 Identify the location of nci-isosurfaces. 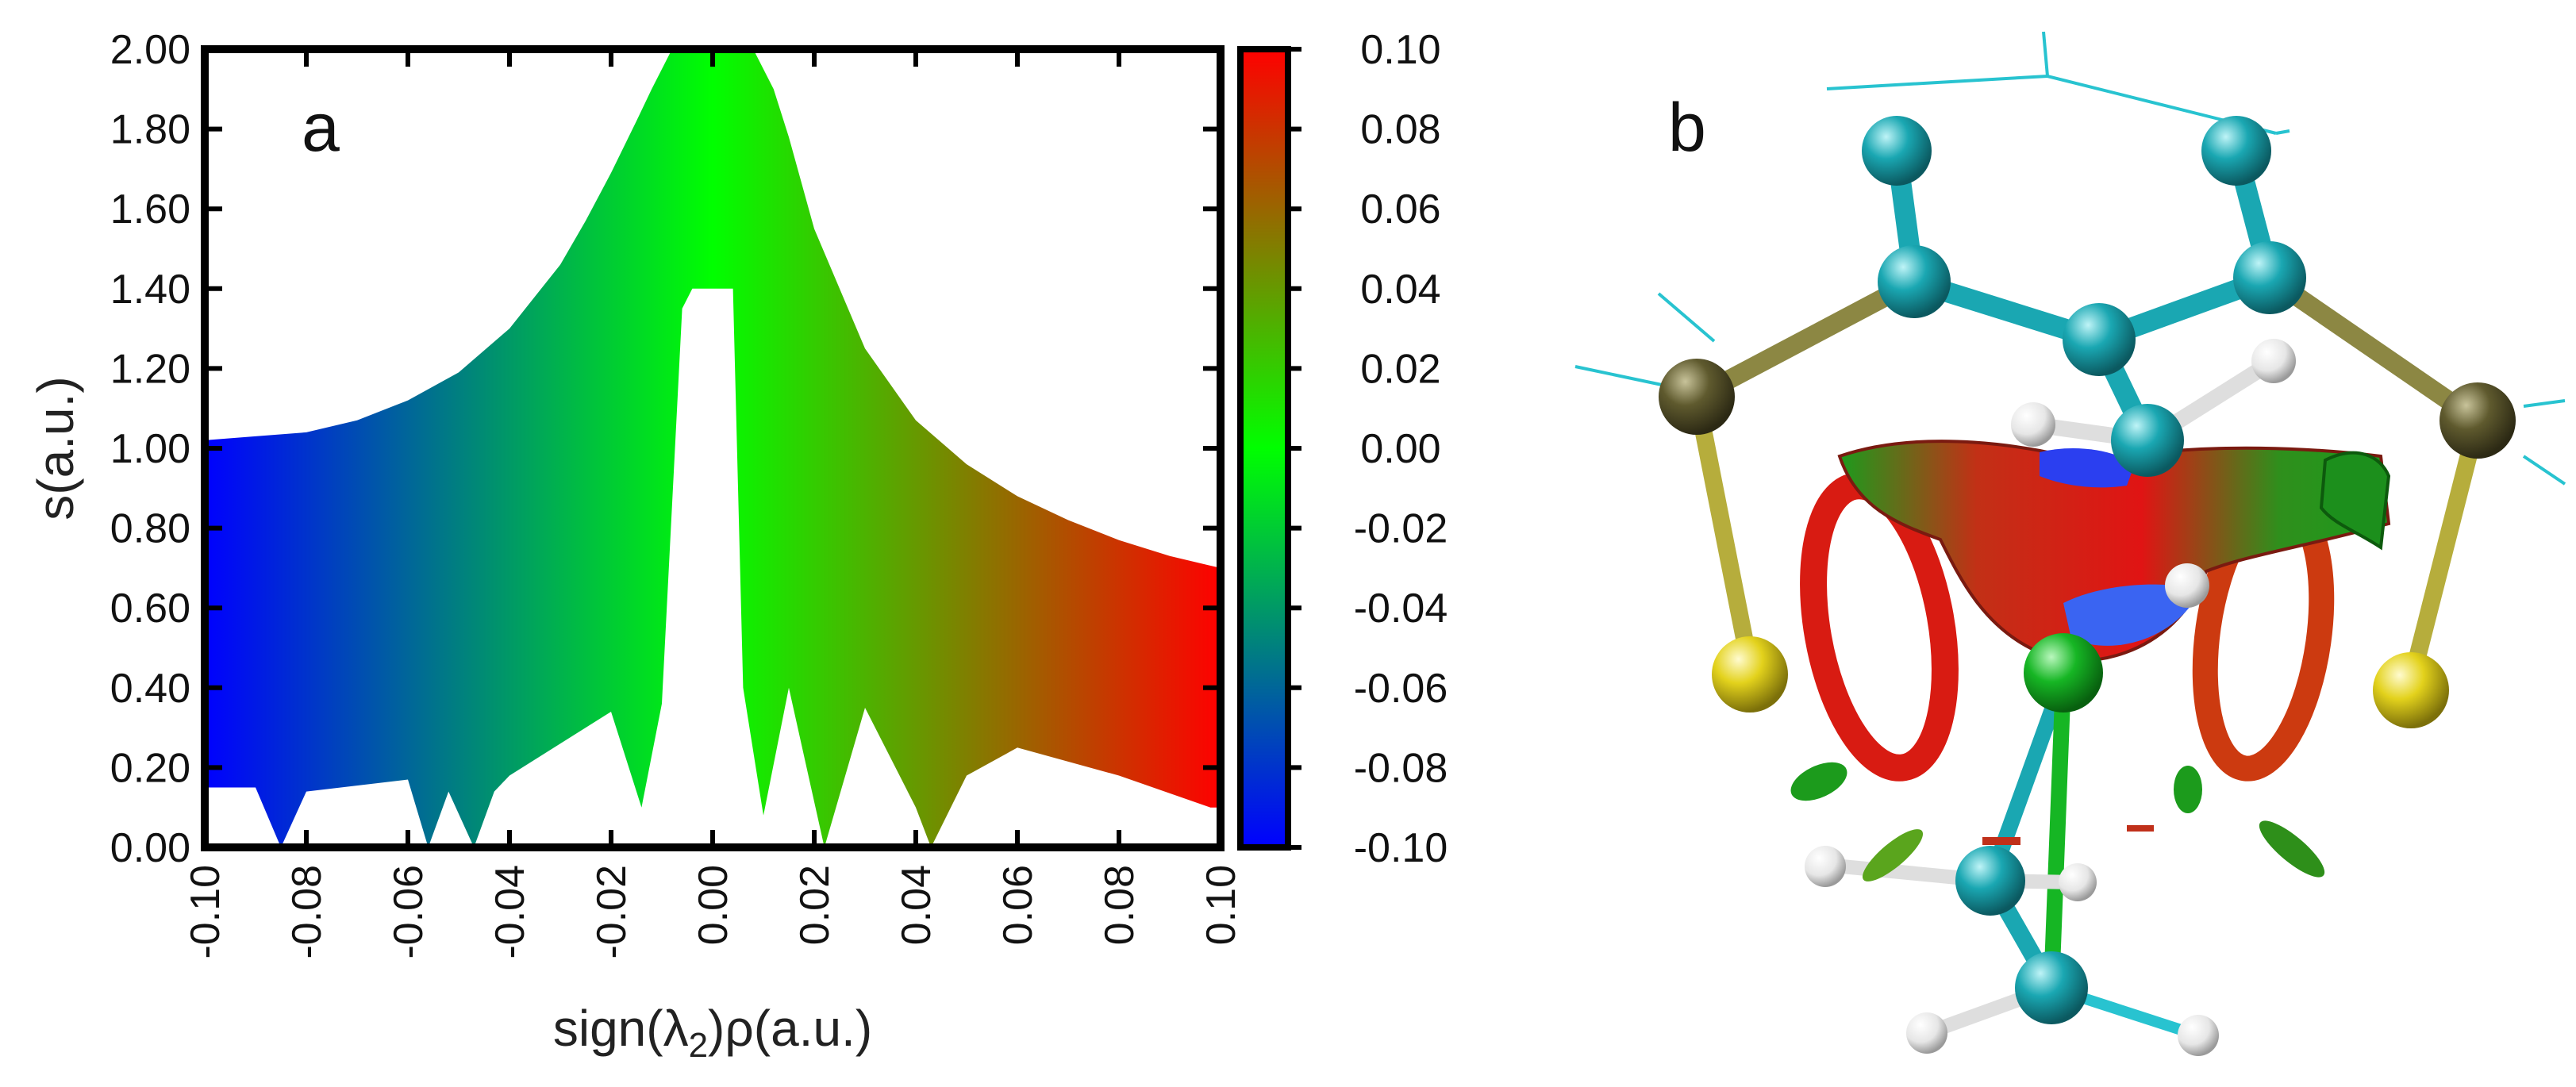
(2090, 661).